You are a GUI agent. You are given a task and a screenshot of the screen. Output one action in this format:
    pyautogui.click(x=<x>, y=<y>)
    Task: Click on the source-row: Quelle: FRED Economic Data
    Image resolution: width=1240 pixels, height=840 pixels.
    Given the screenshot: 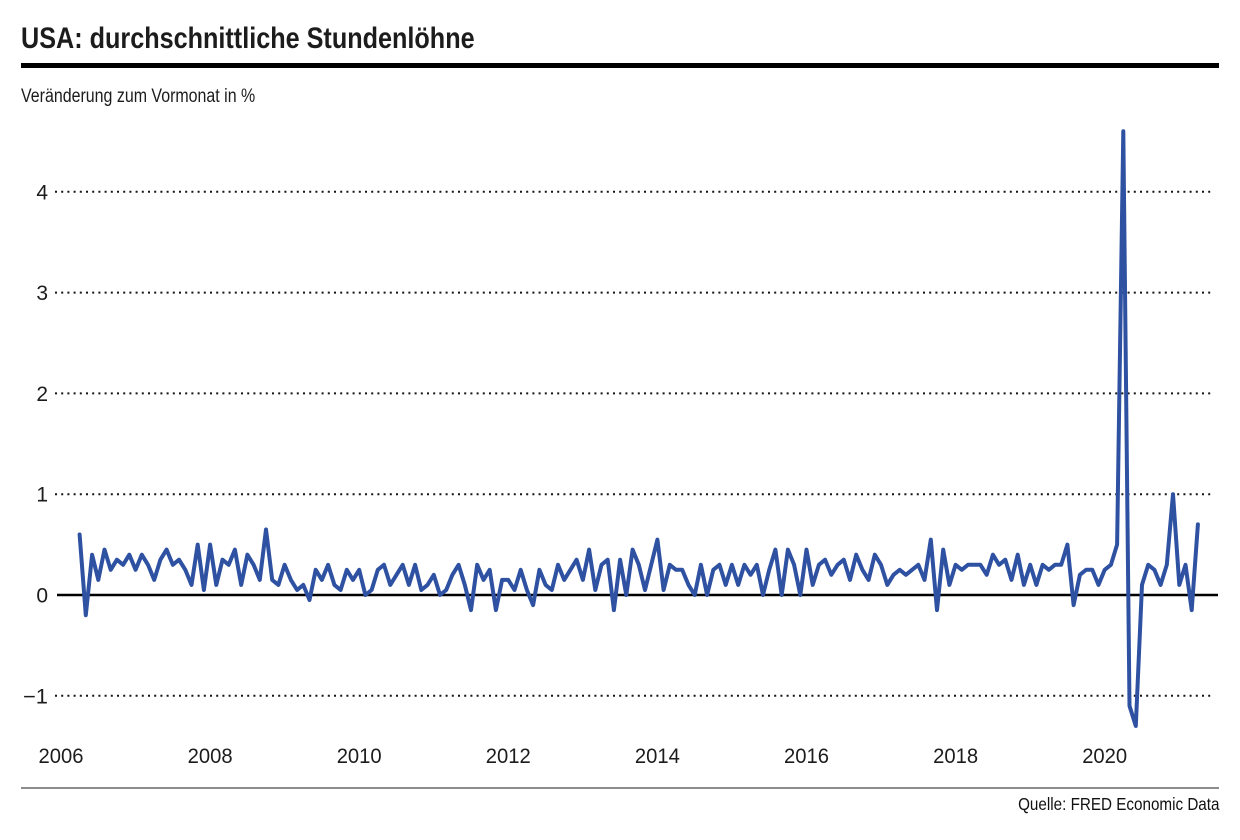 What is the action you would take?
    pyautogui.click(x=1103, y=804)
    